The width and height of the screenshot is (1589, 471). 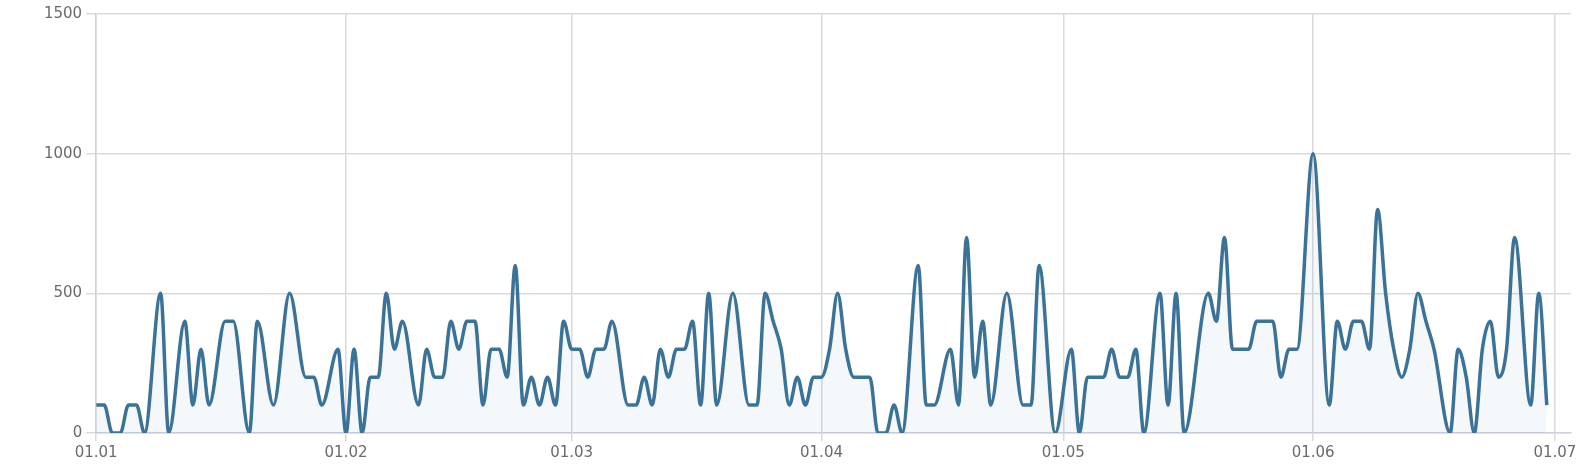 What do you see at coordinates (572, 451) in the screenshot?
I see `x-tick-label: 01.03` at bounding box center [572, 451].